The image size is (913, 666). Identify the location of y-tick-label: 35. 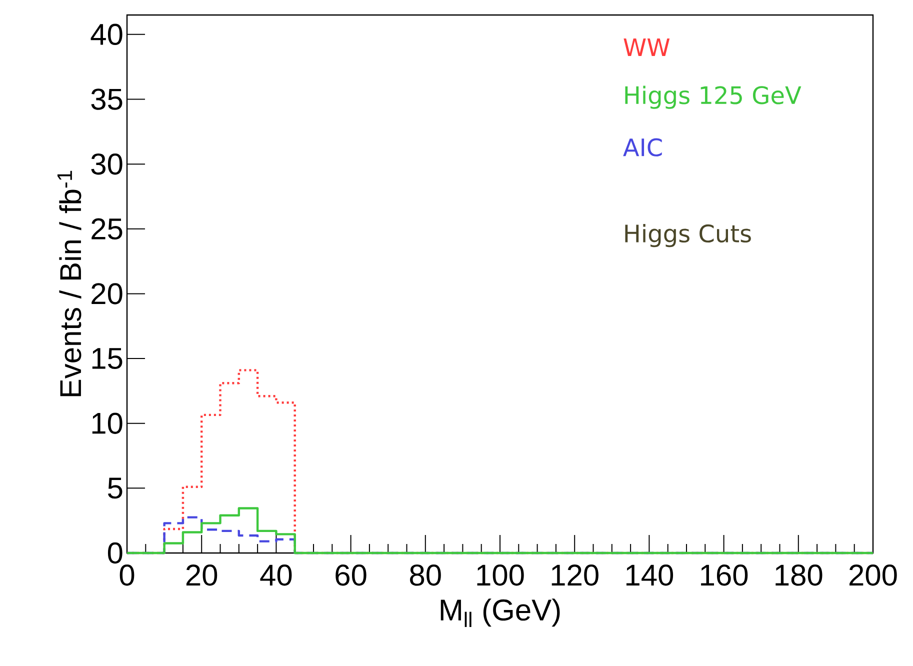
(106, 99).